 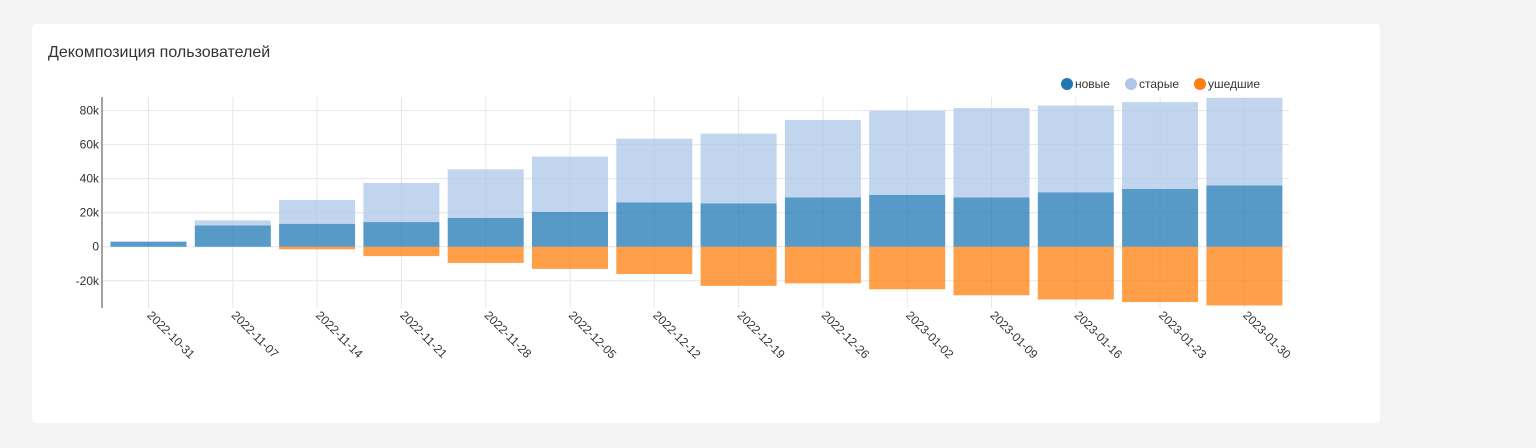 I want to click on x-tick-label: 2022-12-12, so click(x=677, y=335).